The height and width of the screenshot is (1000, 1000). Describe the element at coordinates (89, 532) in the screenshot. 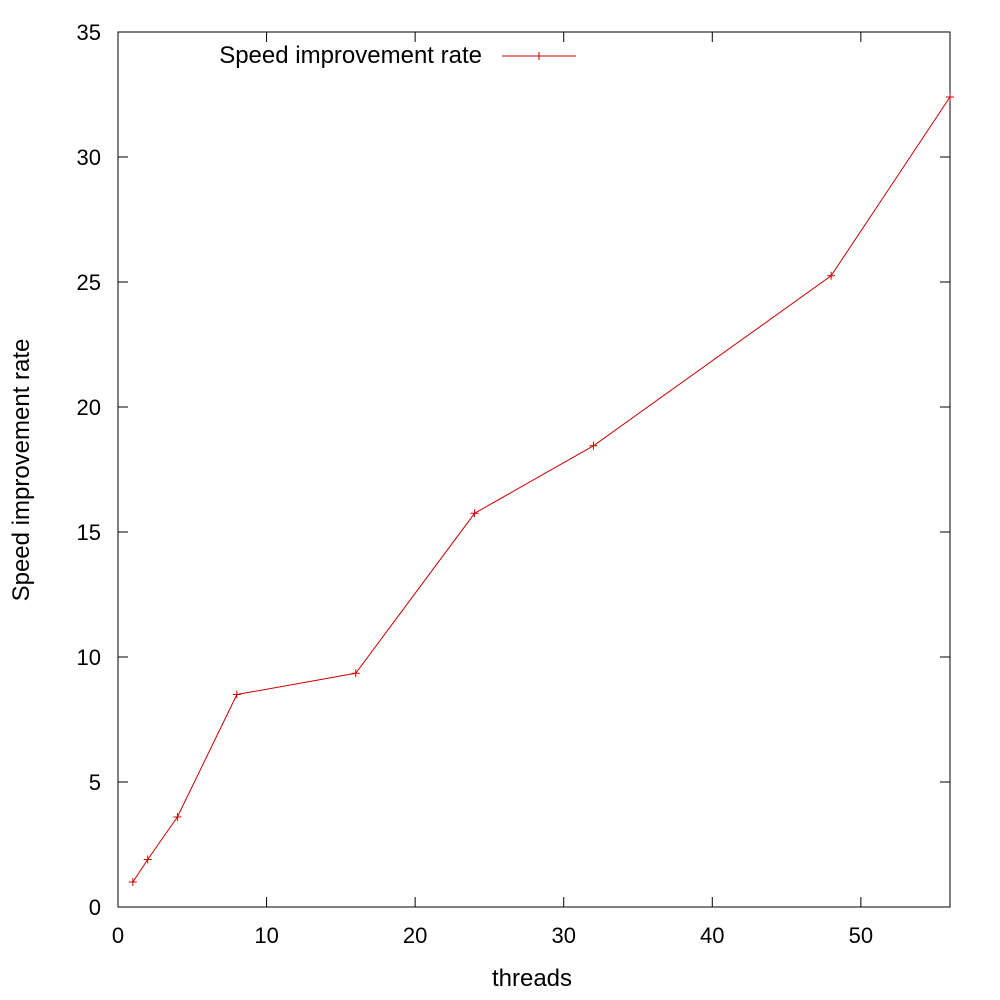

I see `y-tick-label: 15` at that location.